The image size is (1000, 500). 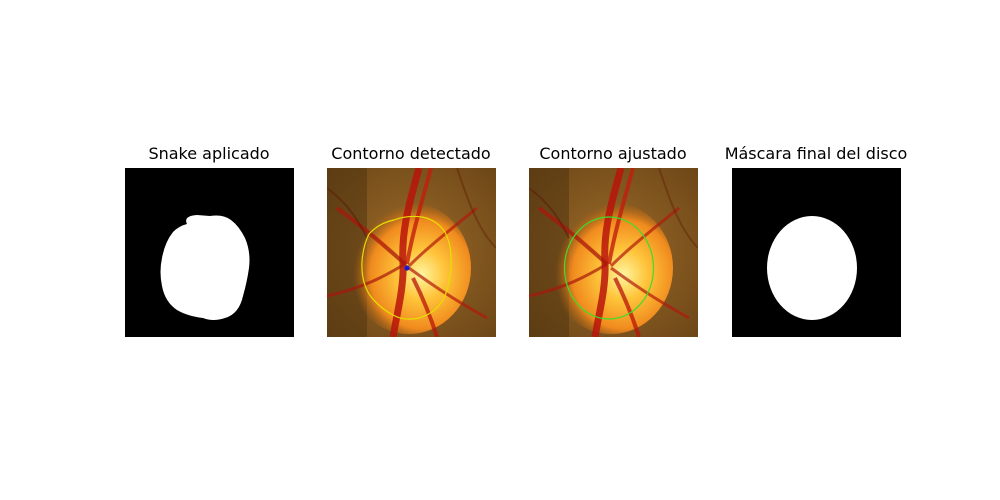 I want to click on final-disc-mask-image, so click(x=816, y=252).